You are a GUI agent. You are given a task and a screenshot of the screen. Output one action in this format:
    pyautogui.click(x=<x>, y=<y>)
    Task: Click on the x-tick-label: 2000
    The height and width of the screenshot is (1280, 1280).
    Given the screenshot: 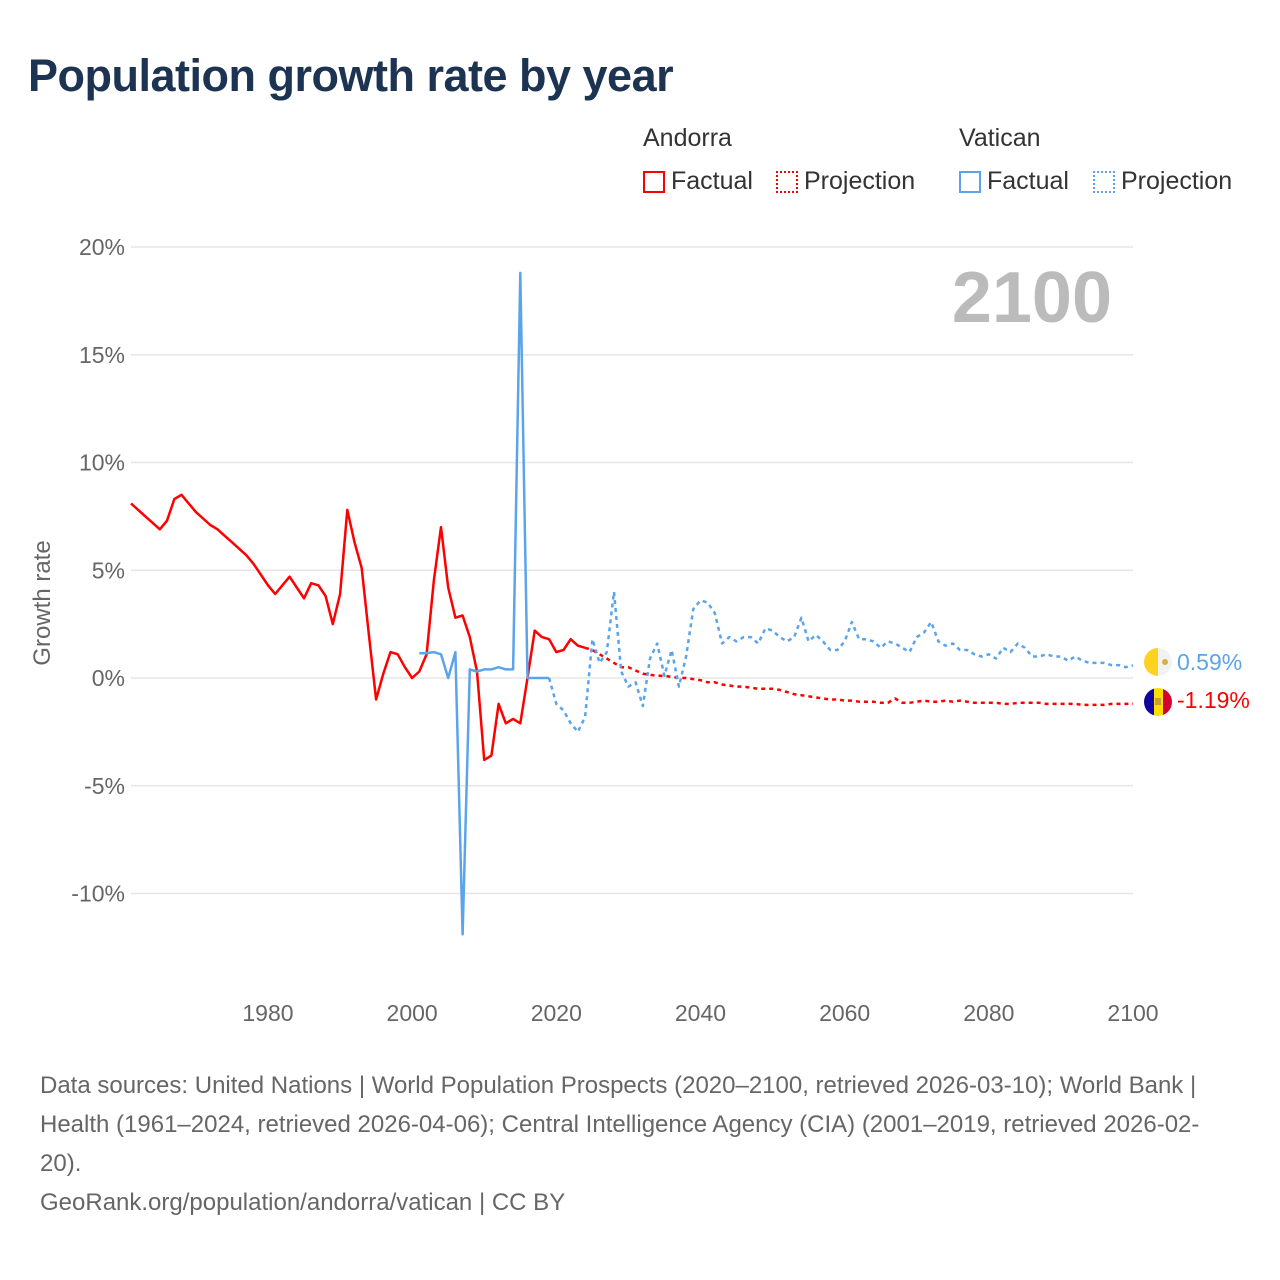 What is the action you would take?
    pyautogui.click(x=412, y=1013)
    